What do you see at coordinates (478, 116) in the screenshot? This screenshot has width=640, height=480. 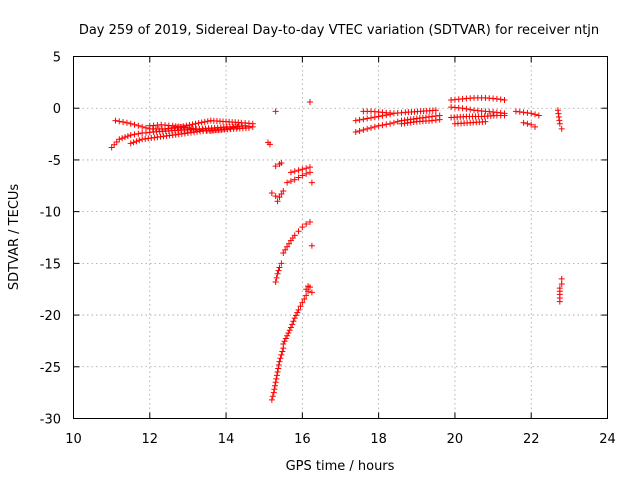 I see `series-arc-y` at bounding box center [478, 116].